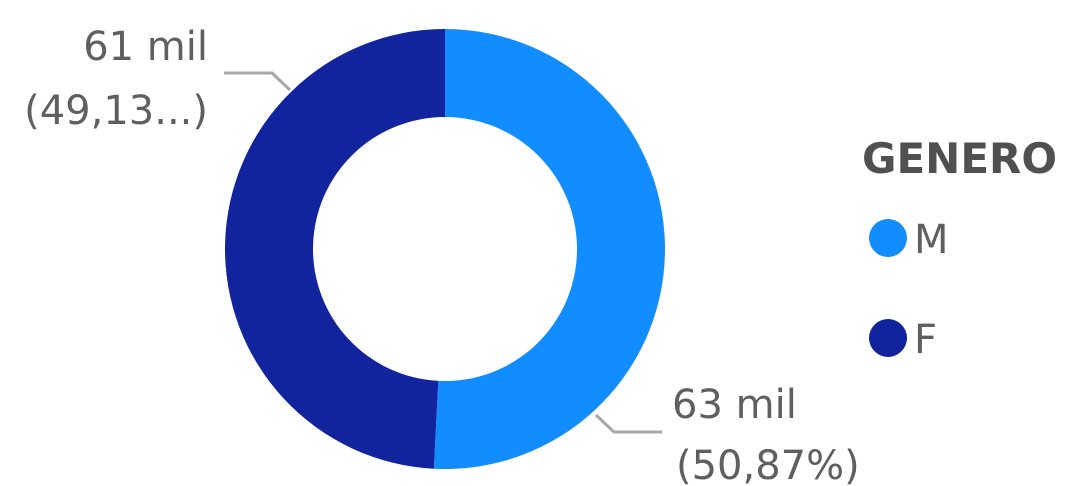 This screenshot has height=486, width=1083. I want to click on leader-line-f, so click(258, 81).